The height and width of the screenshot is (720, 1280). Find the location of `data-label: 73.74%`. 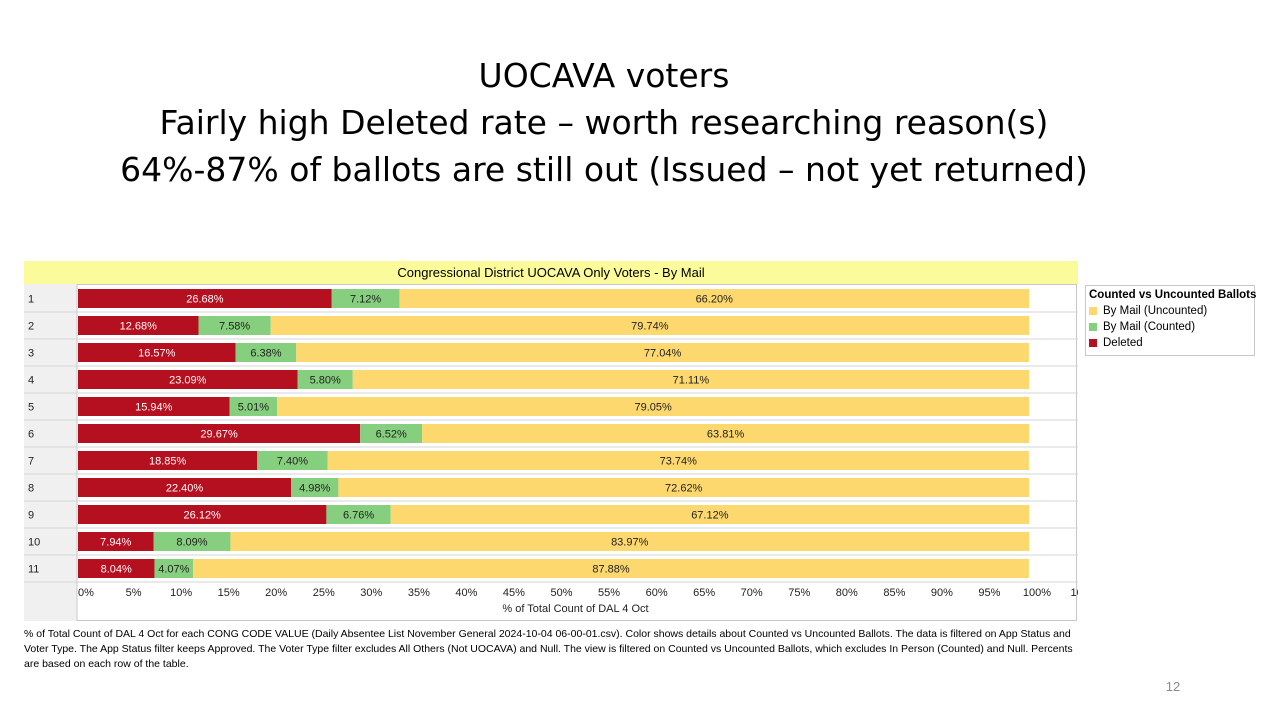

data-label: 73.74% is located at coordinates (679, 462).